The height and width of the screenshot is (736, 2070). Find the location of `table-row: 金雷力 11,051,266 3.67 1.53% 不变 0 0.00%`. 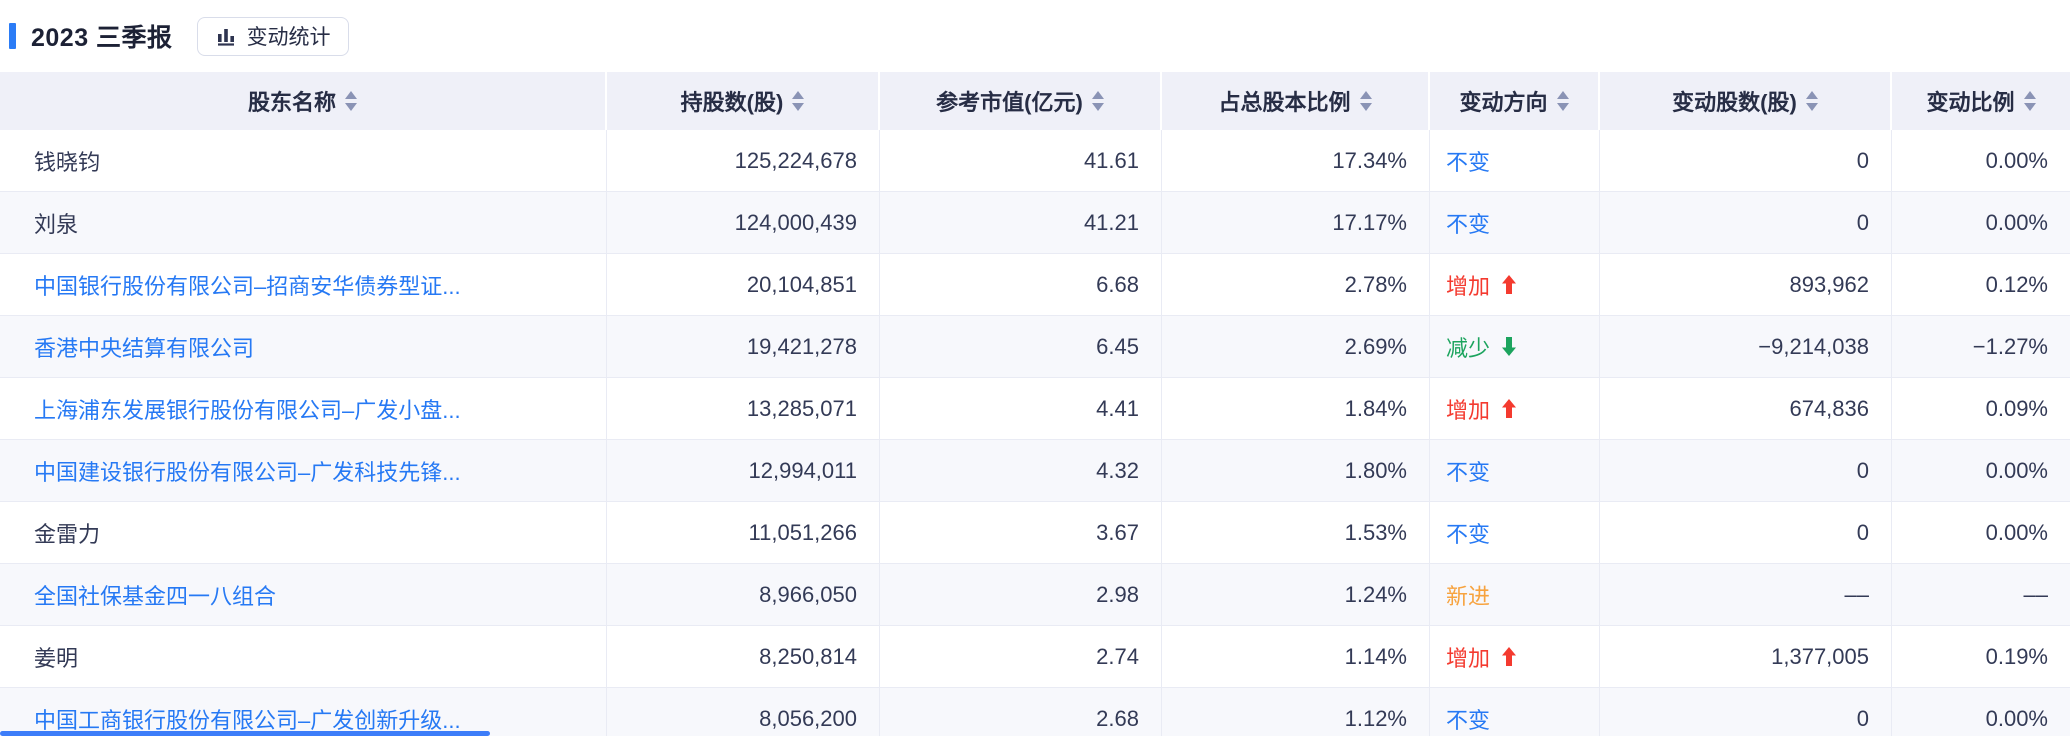

table-row: 金雷力 11,051,266 3.67 1.53% 不变 0 0.00% is located at coordinates (1035, 533).